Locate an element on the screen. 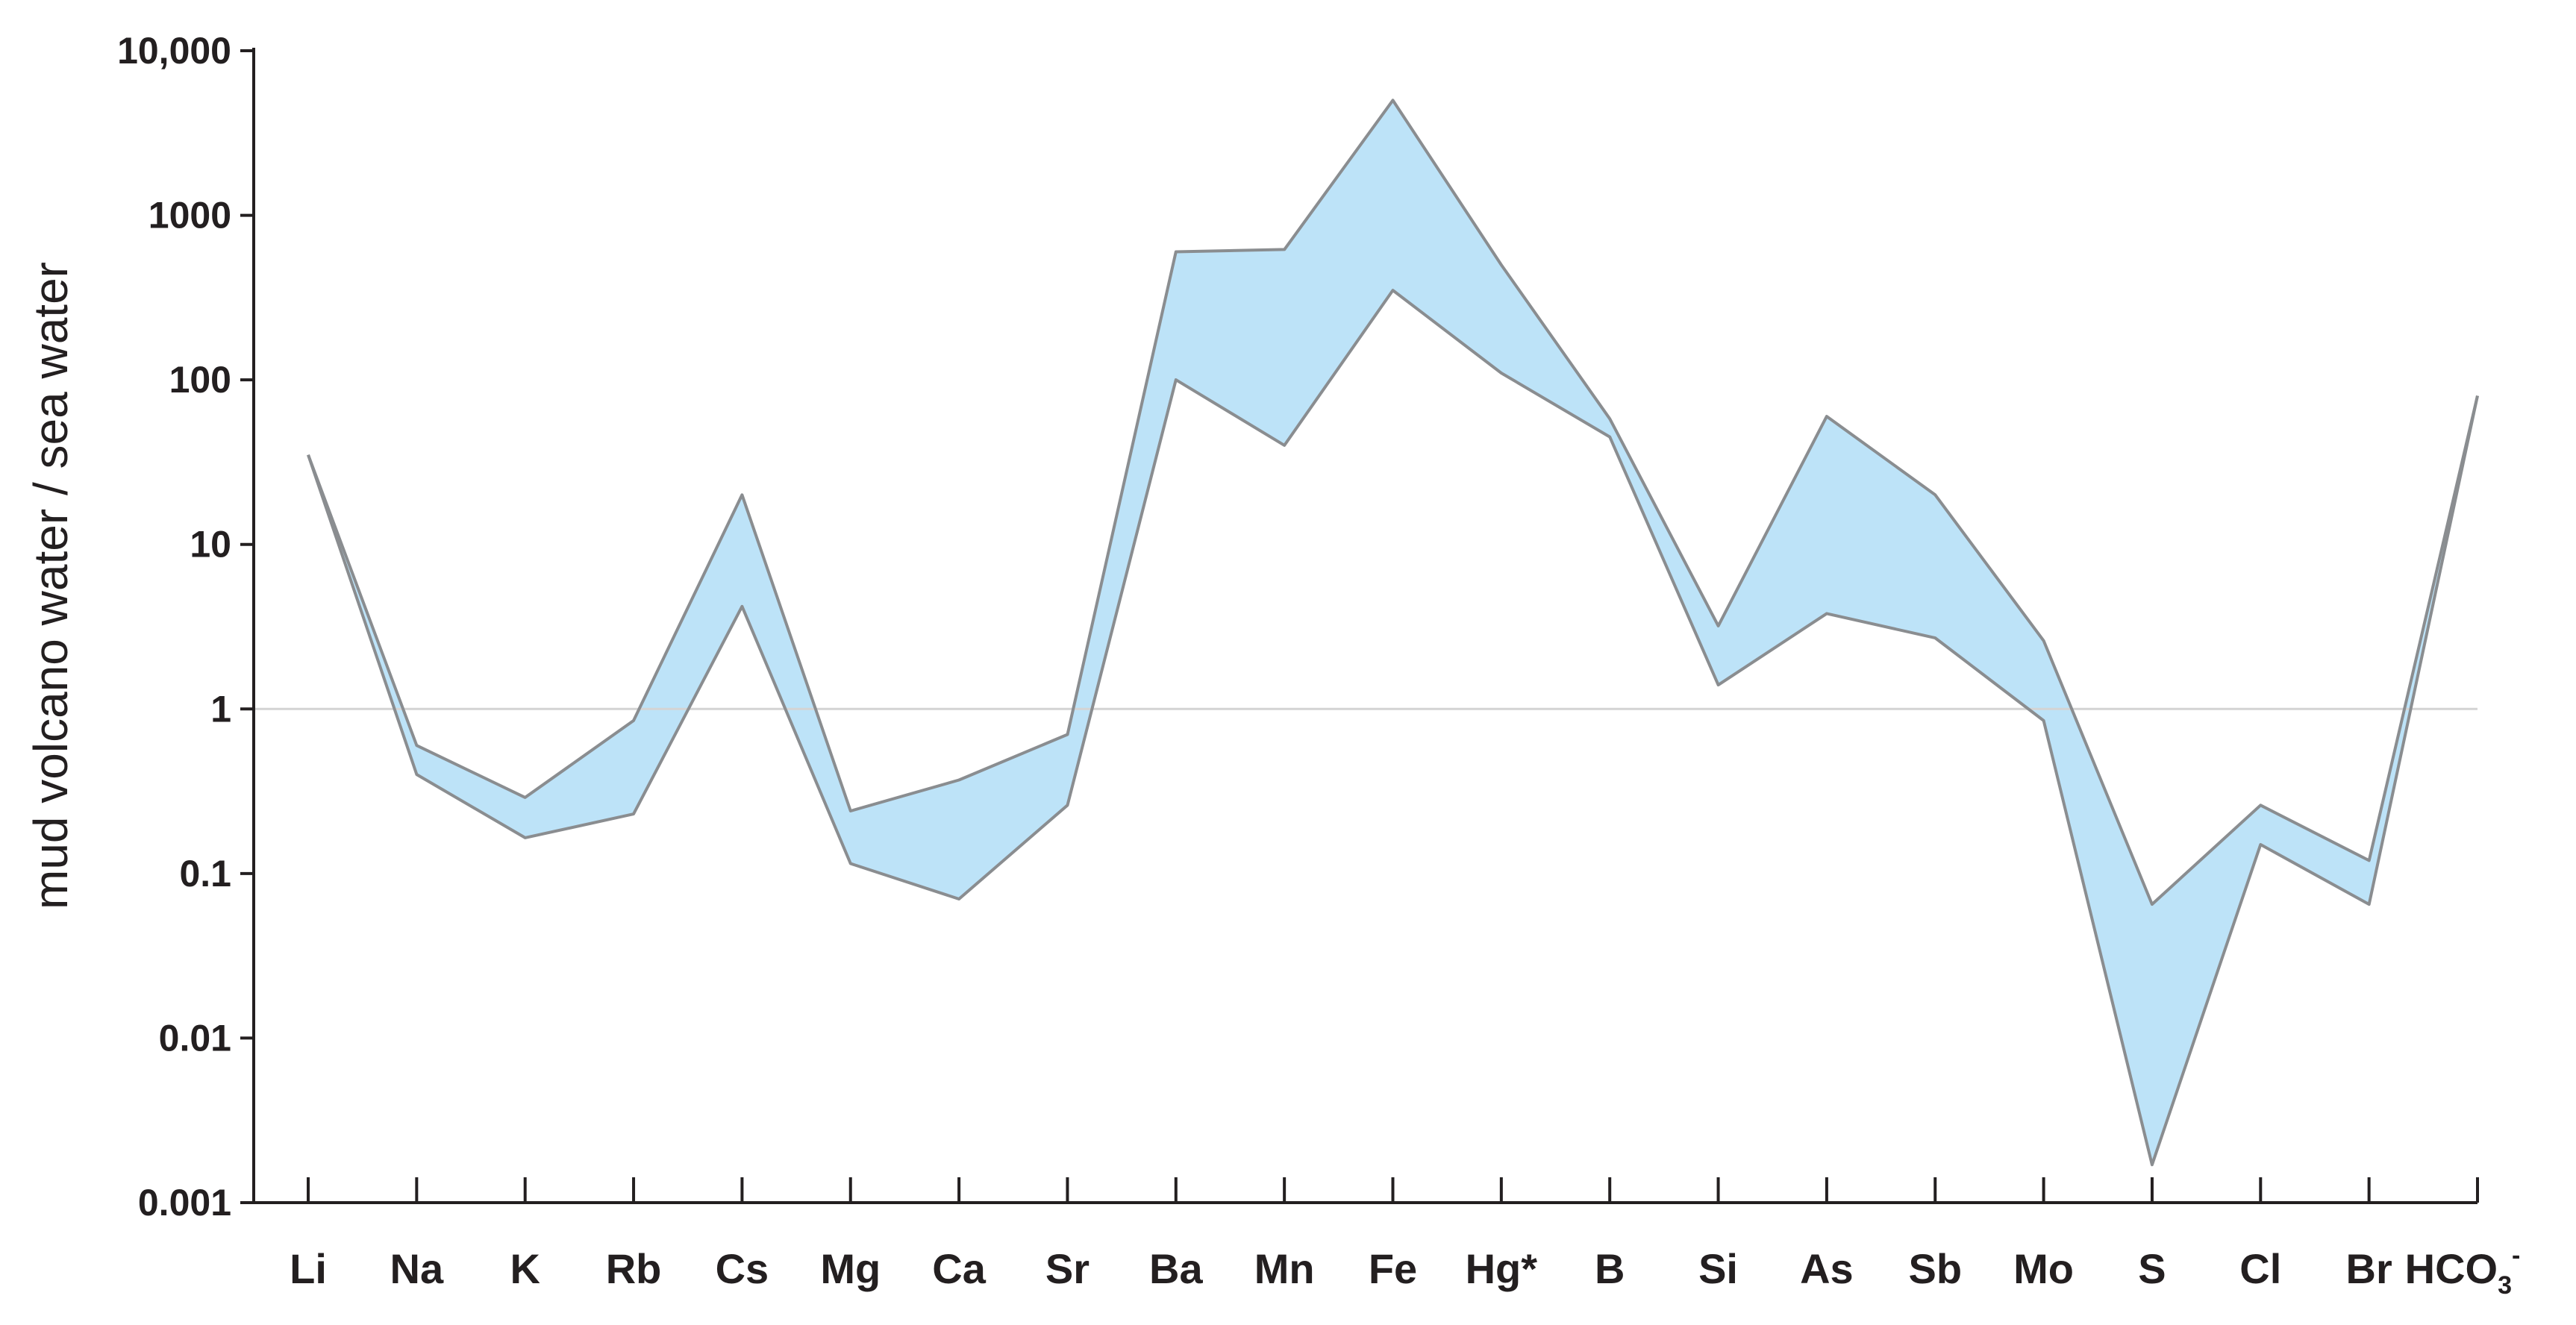 The height and width of the screenshot is (1325, 2576). x-tick-label: Ba is located at coordinates (1176, 1268).